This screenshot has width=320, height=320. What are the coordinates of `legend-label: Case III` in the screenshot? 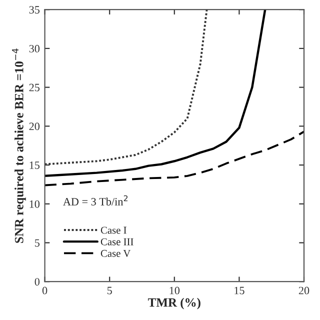 It's located at (117, 242).